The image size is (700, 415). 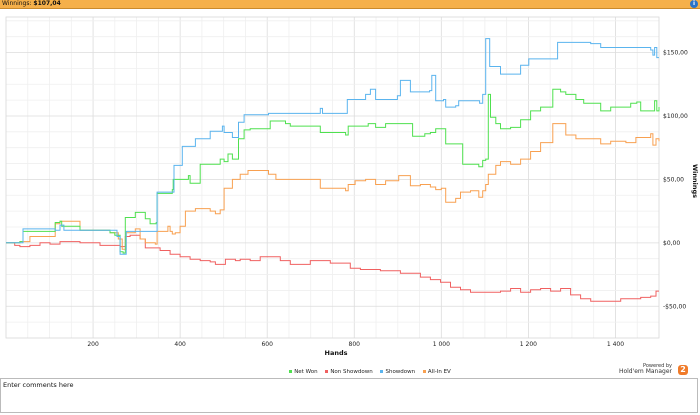 I want to click on y-tick-label: $50,00, so click(x=673, y=179).